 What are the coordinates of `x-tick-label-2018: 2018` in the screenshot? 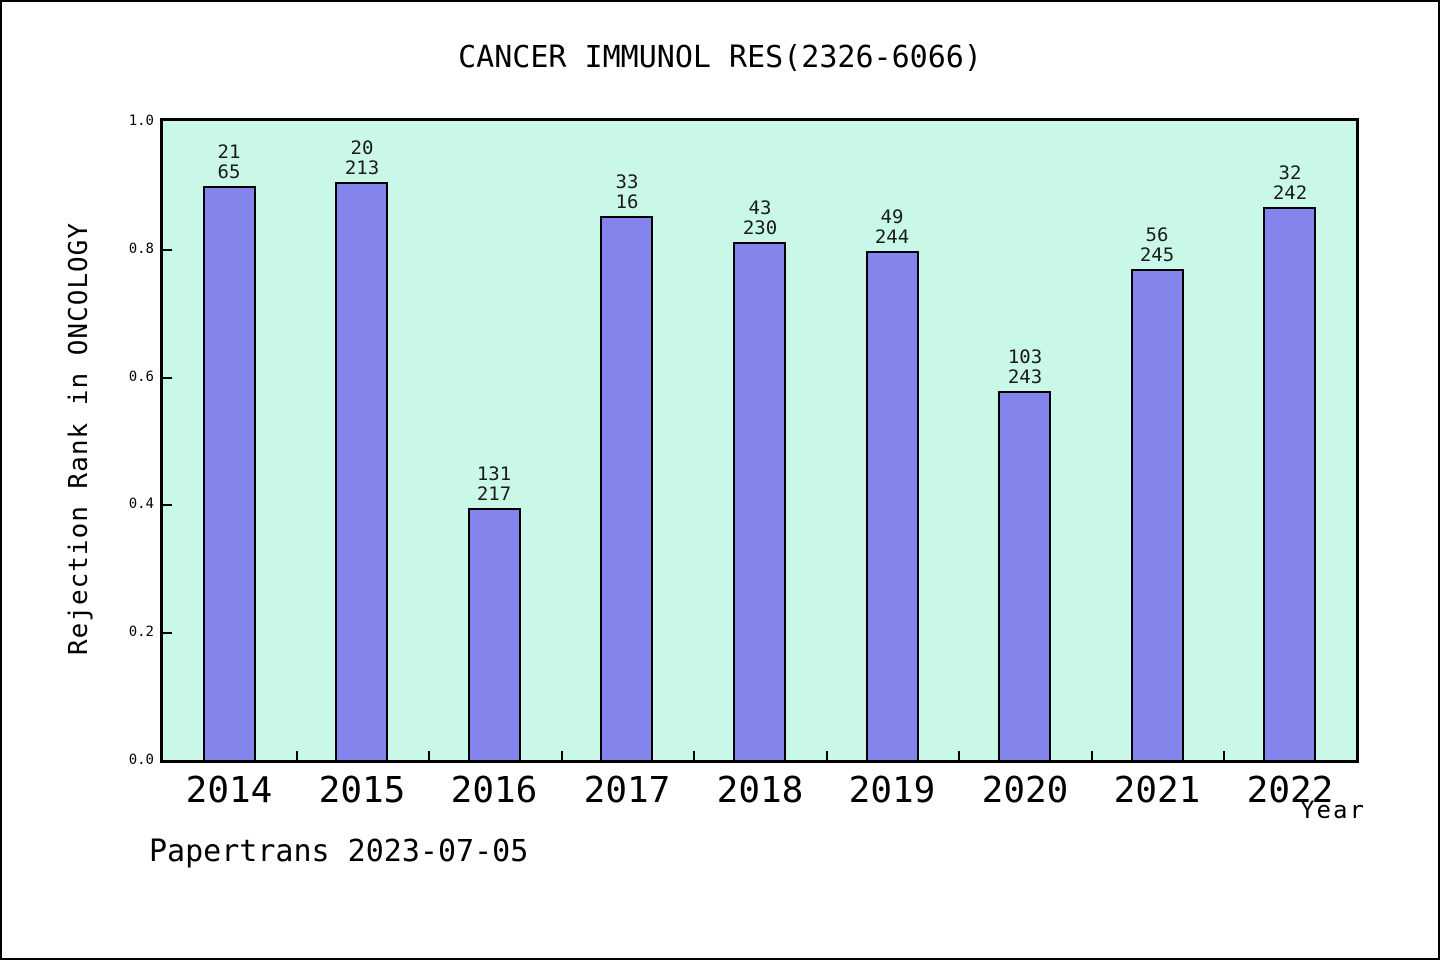 It's located at (760, 790).